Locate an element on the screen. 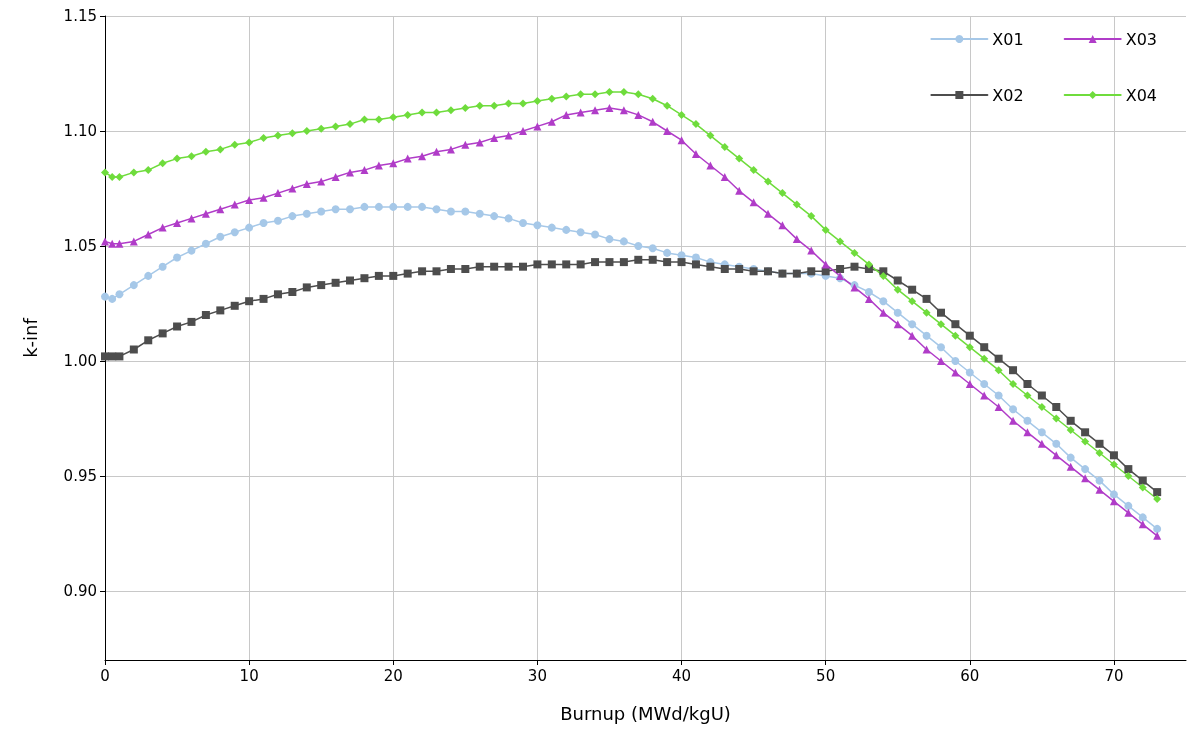  y-axis-title: k-inf is located at coordinates (30, 337).